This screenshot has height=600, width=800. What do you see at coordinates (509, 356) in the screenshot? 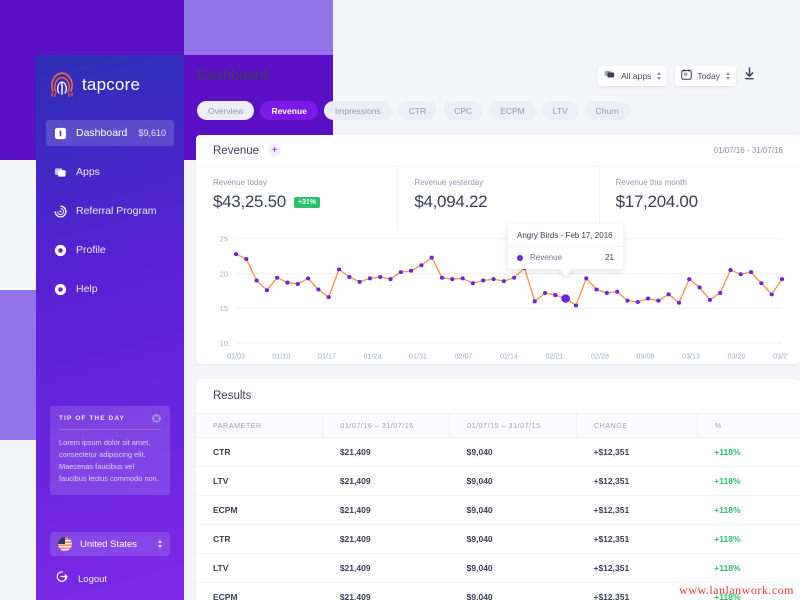
I see `x-axis-tick-label: 02/14` at bounding box center [509, 356].